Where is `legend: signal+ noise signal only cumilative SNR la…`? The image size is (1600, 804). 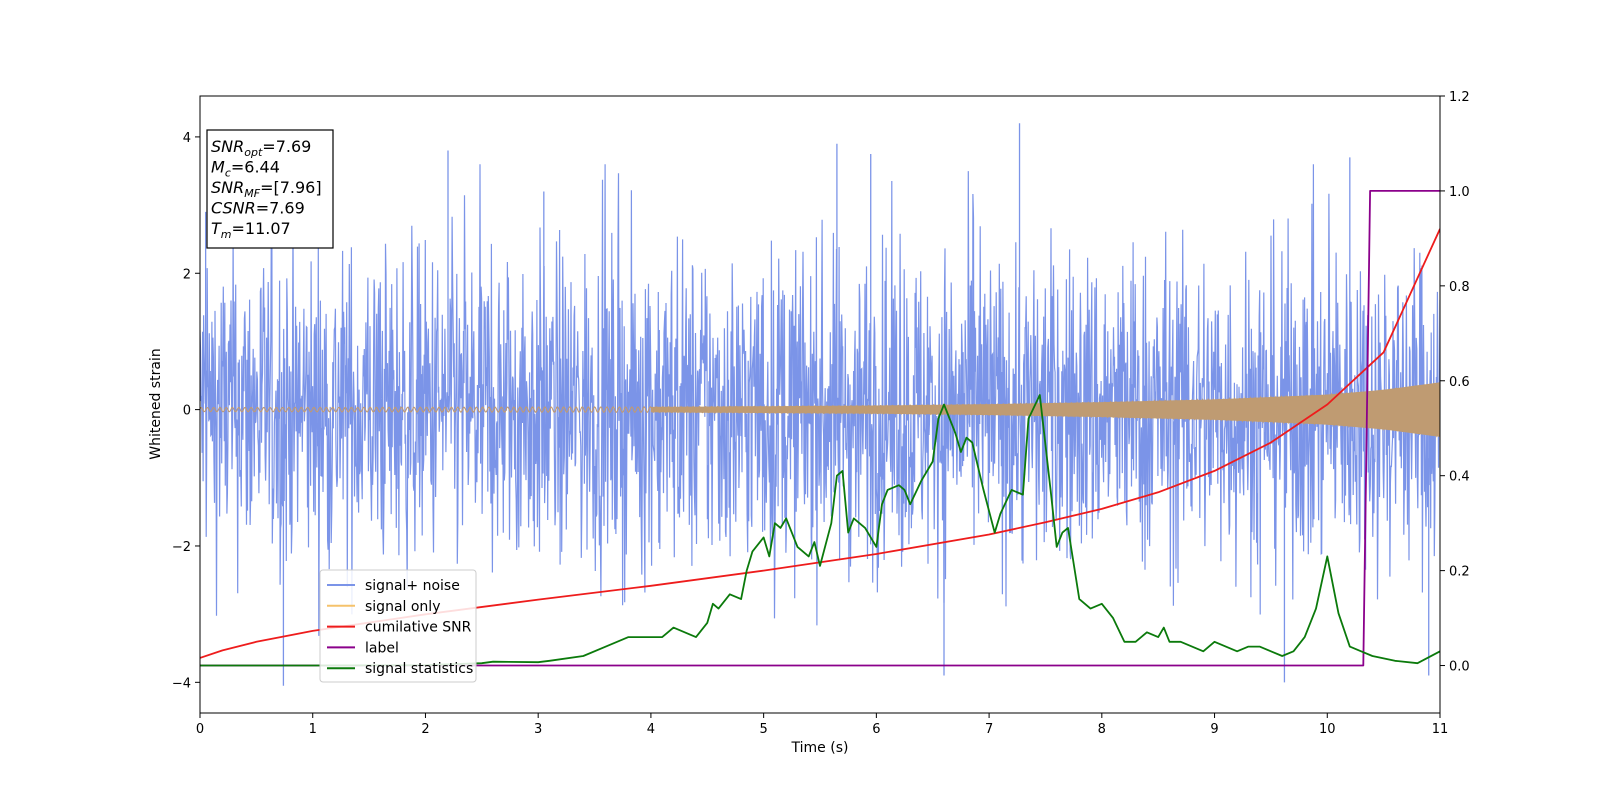
legend: signal+ noise signal only cumilative SNR la… is located at coordinates (398, 626).